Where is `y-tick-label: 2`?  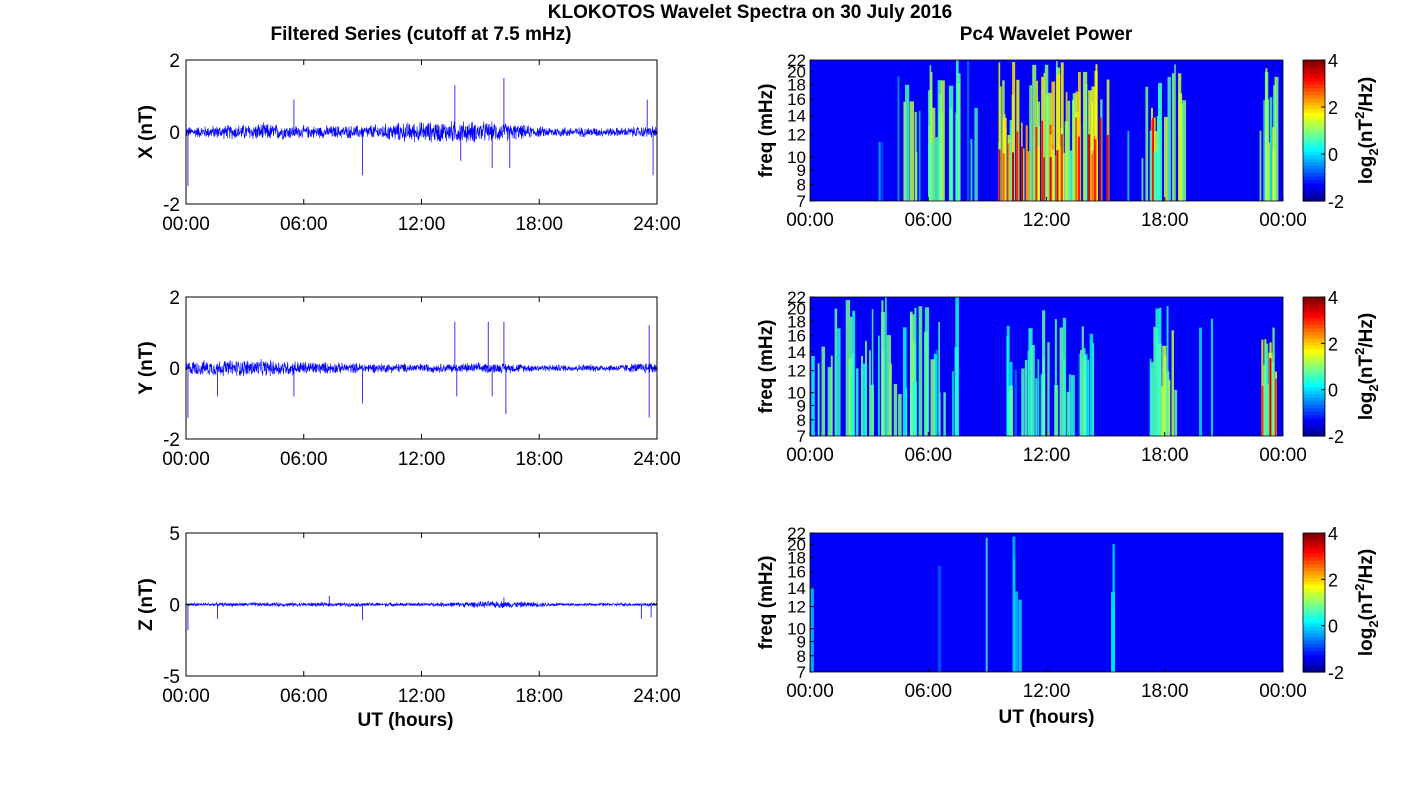 y-tick-label: 2 is located at coordinates (174, 298).